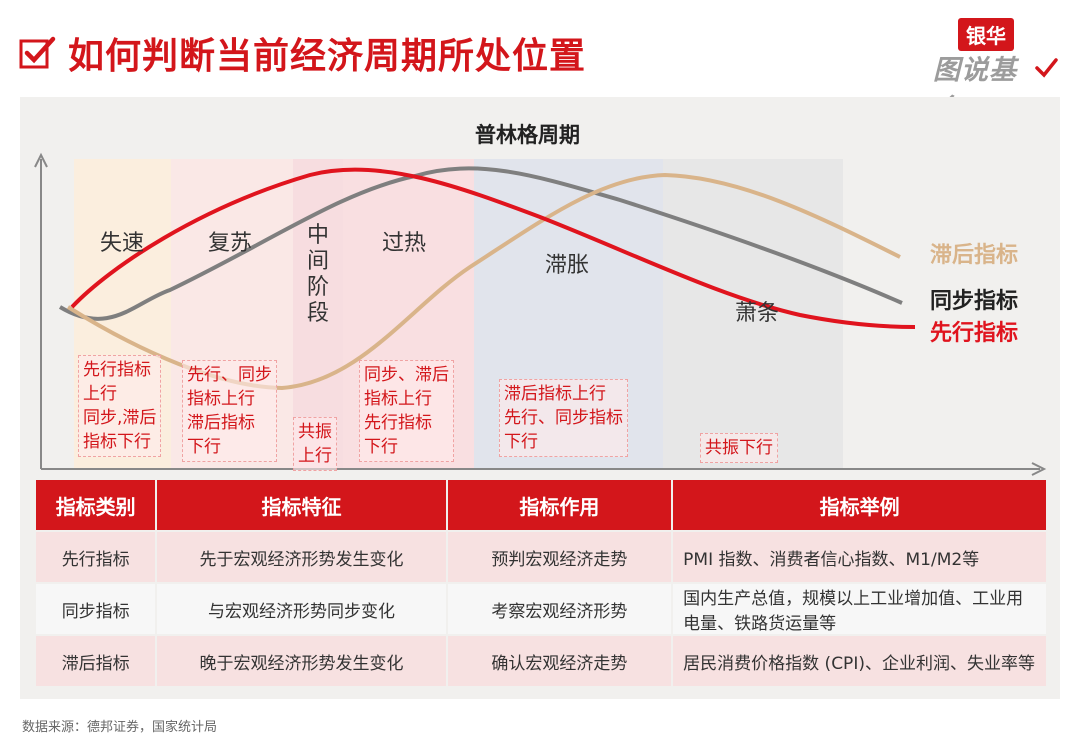 The height and width of the screenshot is (750, 1080). Describe the element at coordinates (230, 243) in the screenshot. I see `phase-label-recovery: 复苏` at that location.